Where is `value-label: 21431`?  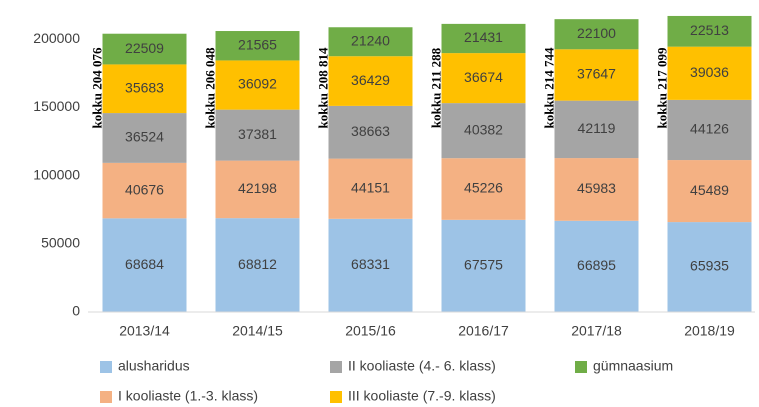 value-label: 21431 is located at coordinates (483, 37).